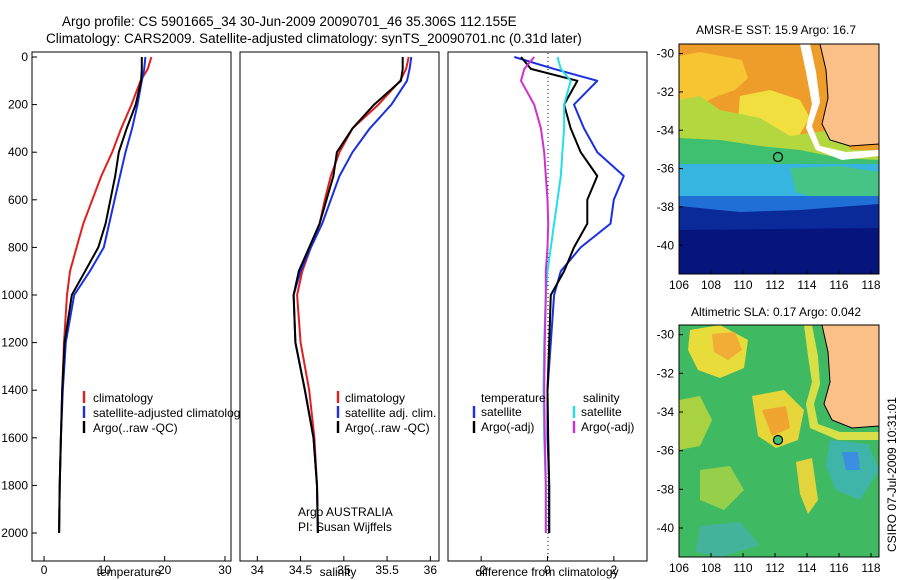 This screenshot has width=900, height=580. I want to click on temperature-xlabel: temperature, so click(129, 572).